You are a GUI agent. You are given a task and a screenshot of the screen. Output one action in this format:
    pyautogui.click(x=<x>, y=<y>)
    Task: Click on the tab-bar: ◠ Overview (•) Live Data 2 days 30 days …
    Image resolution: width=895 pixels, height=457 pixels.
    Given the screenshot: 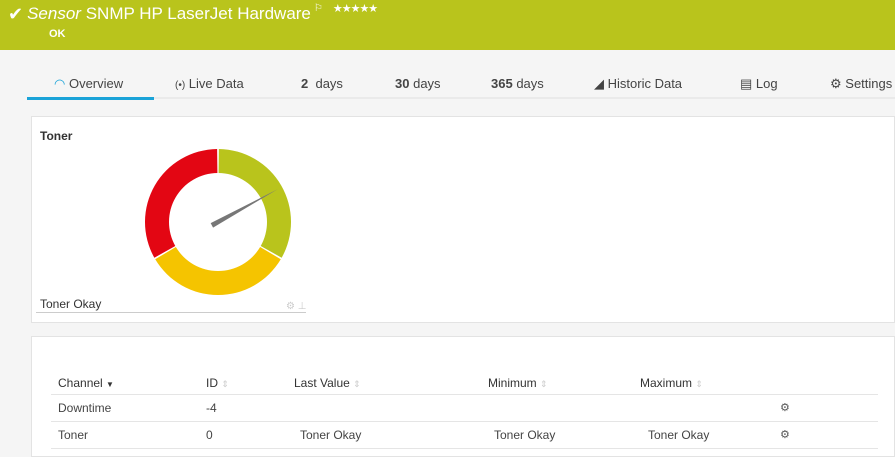 What is the action you would take?
    pyautogui.click(x=447, y=85)
    